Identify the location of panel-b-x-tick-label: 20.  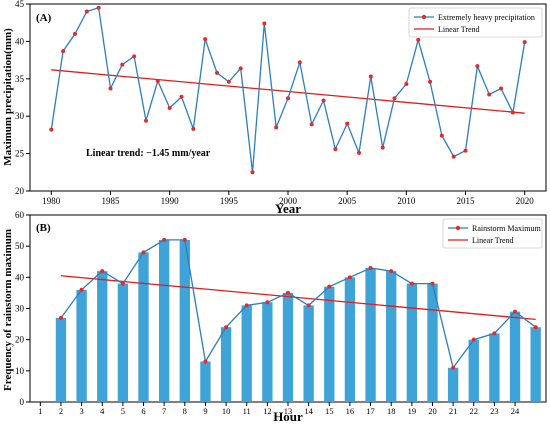
(432, 411).